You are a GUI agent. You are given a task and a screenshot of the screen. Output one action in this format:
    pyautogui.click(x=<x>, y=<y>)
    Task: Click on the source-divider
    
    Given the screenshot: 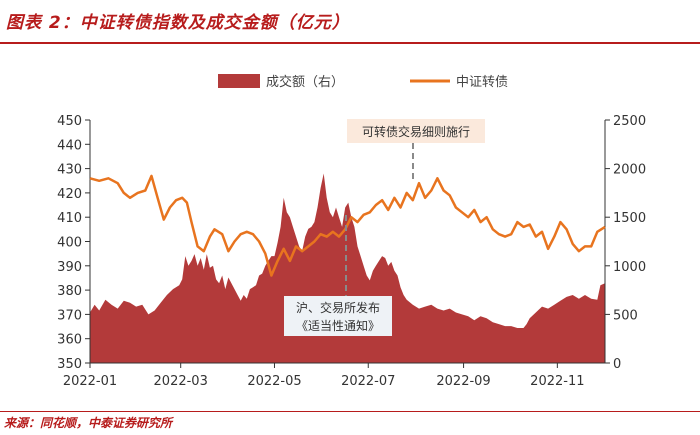 What is the action you would take?
    pyautogui.click(x=350, y=411)
    